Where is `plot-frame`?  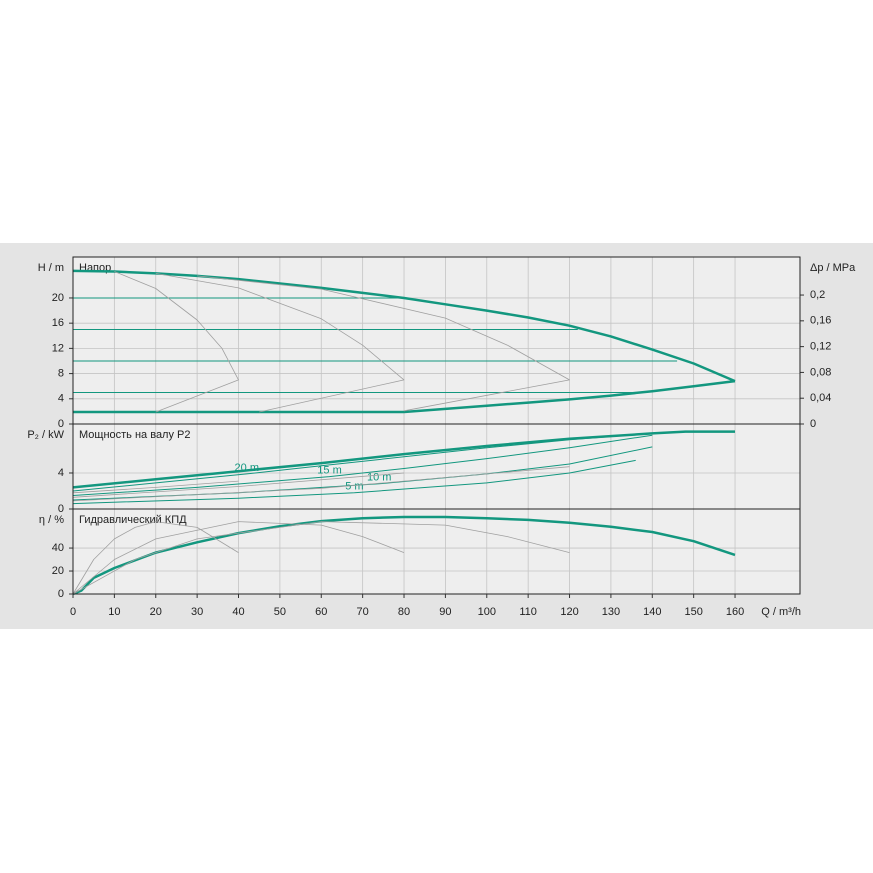
plot-frame is located at coordinates (436, 551).